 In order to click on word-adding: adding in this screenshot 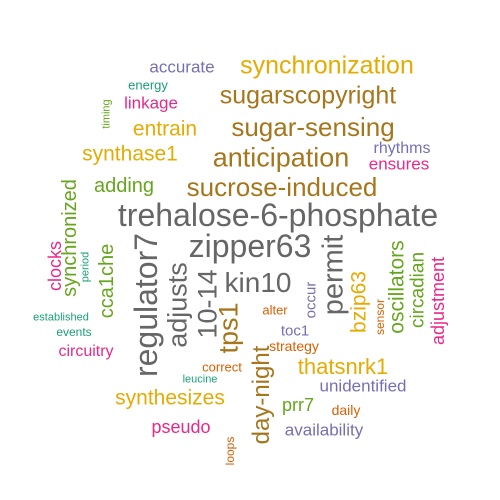, I will do `click(124, 186)`.